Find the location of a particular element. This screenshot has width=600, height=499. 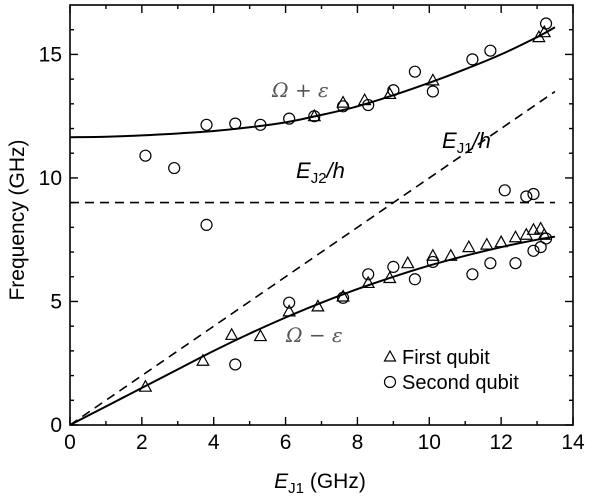

x-tick-label: 4 is located at coordinates (214, 442).